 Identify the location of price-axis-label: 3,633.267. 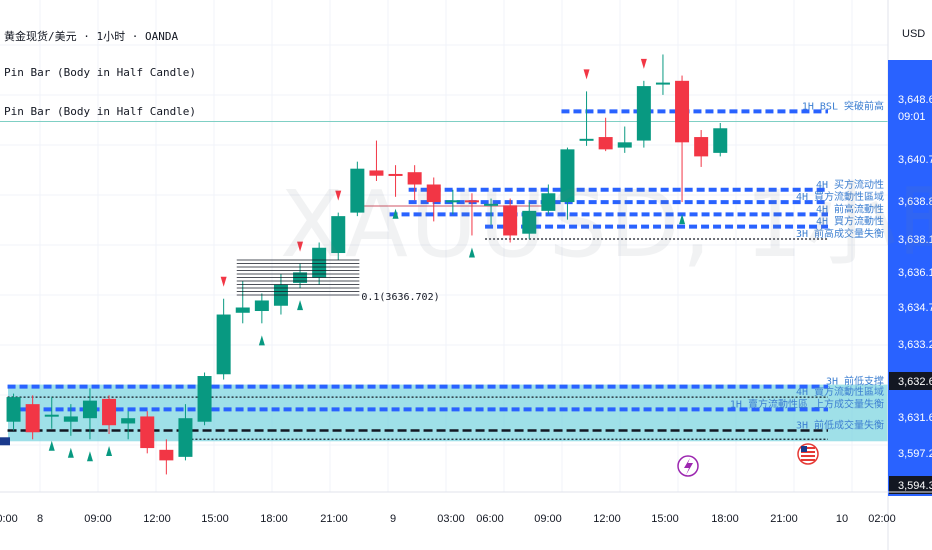
(915, 345).